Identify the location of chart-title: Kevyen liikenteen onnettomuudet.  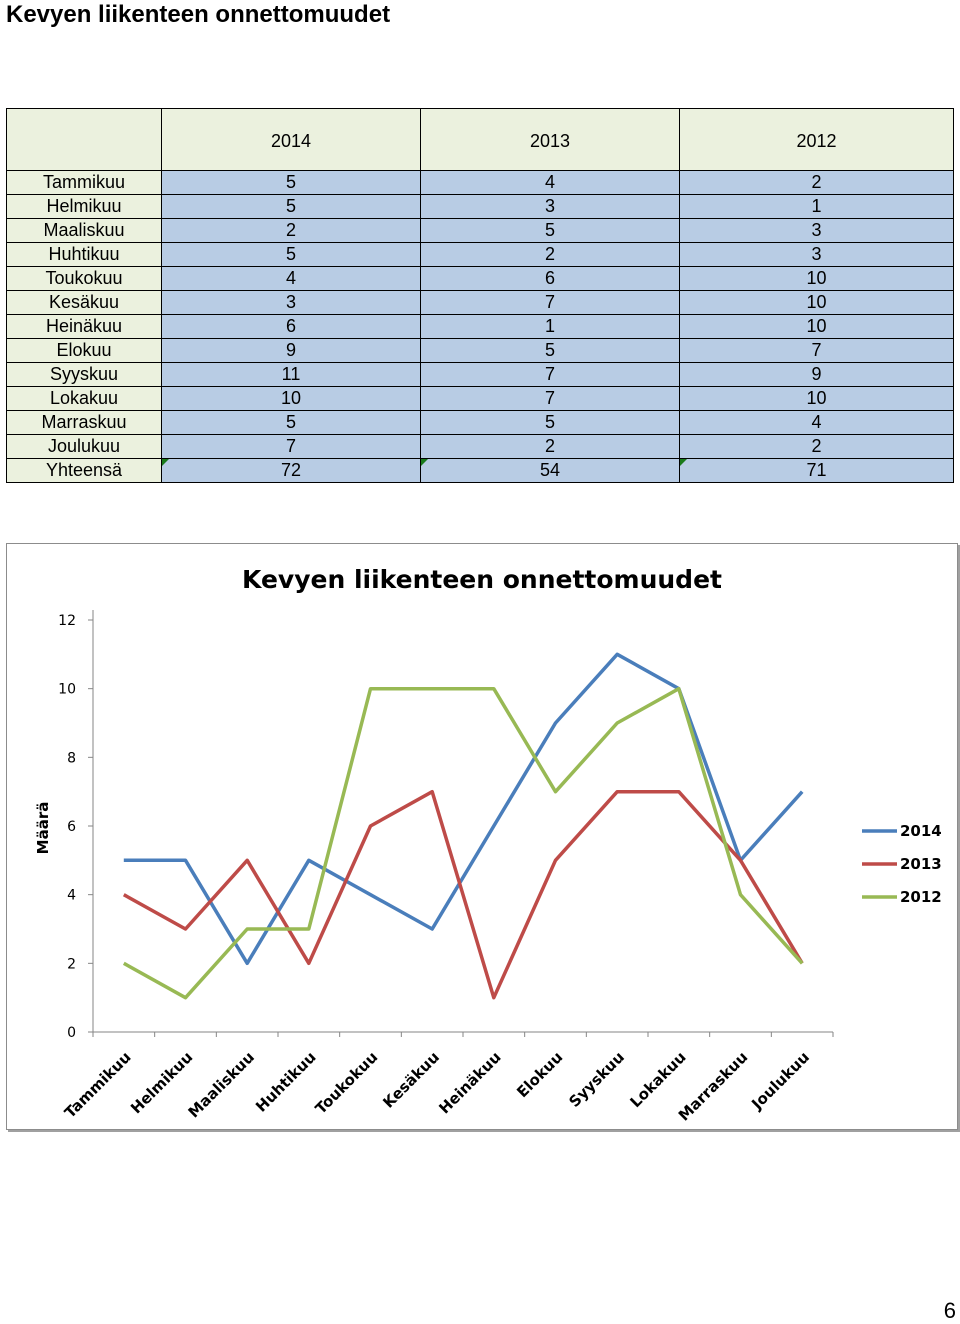
(482, 579).